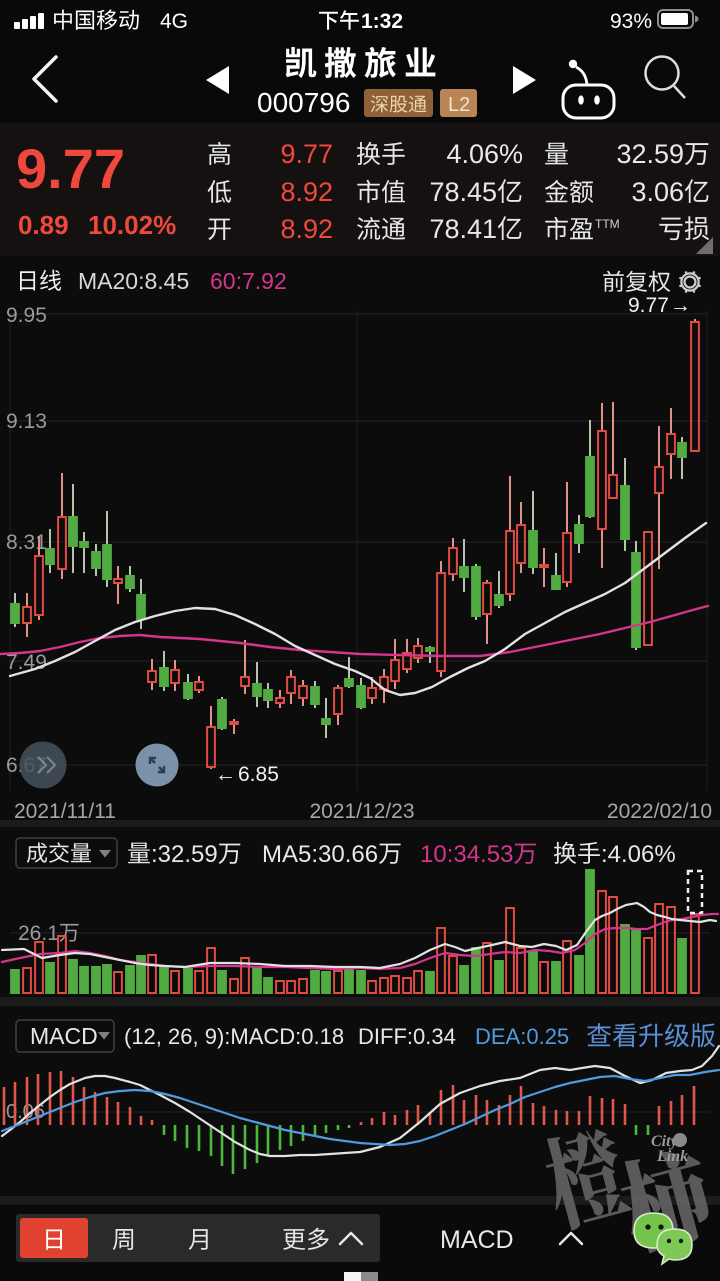 Image resolution: width=720 pixels, height=1281 pixels. What do you see at coordinates (303, 102) in the screenshot?
I see `svg-text: 000796` at bounding box center [303, 102].